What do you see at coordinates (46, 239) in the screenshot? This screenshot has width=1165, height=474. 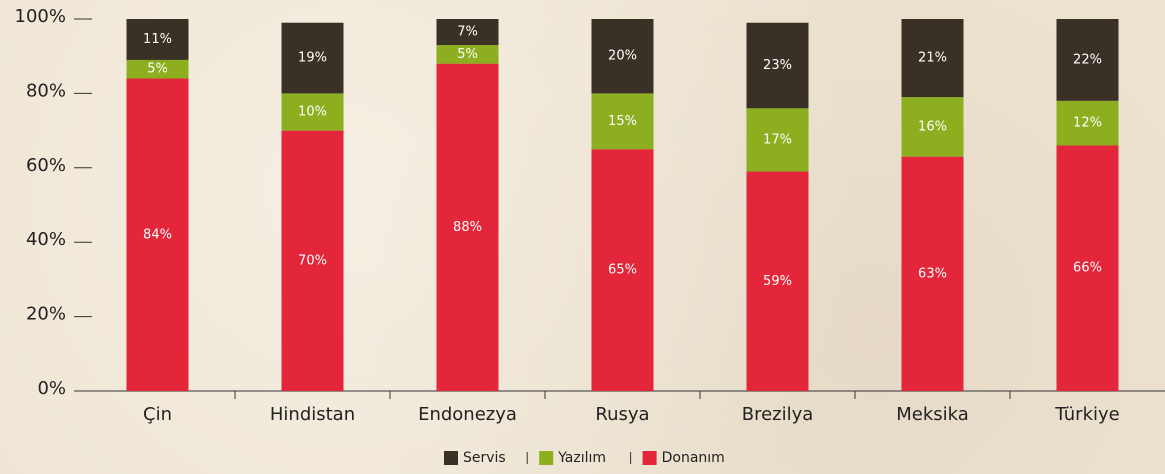 I see `y-tick-label: 40%` at bounding box center [46, 239].